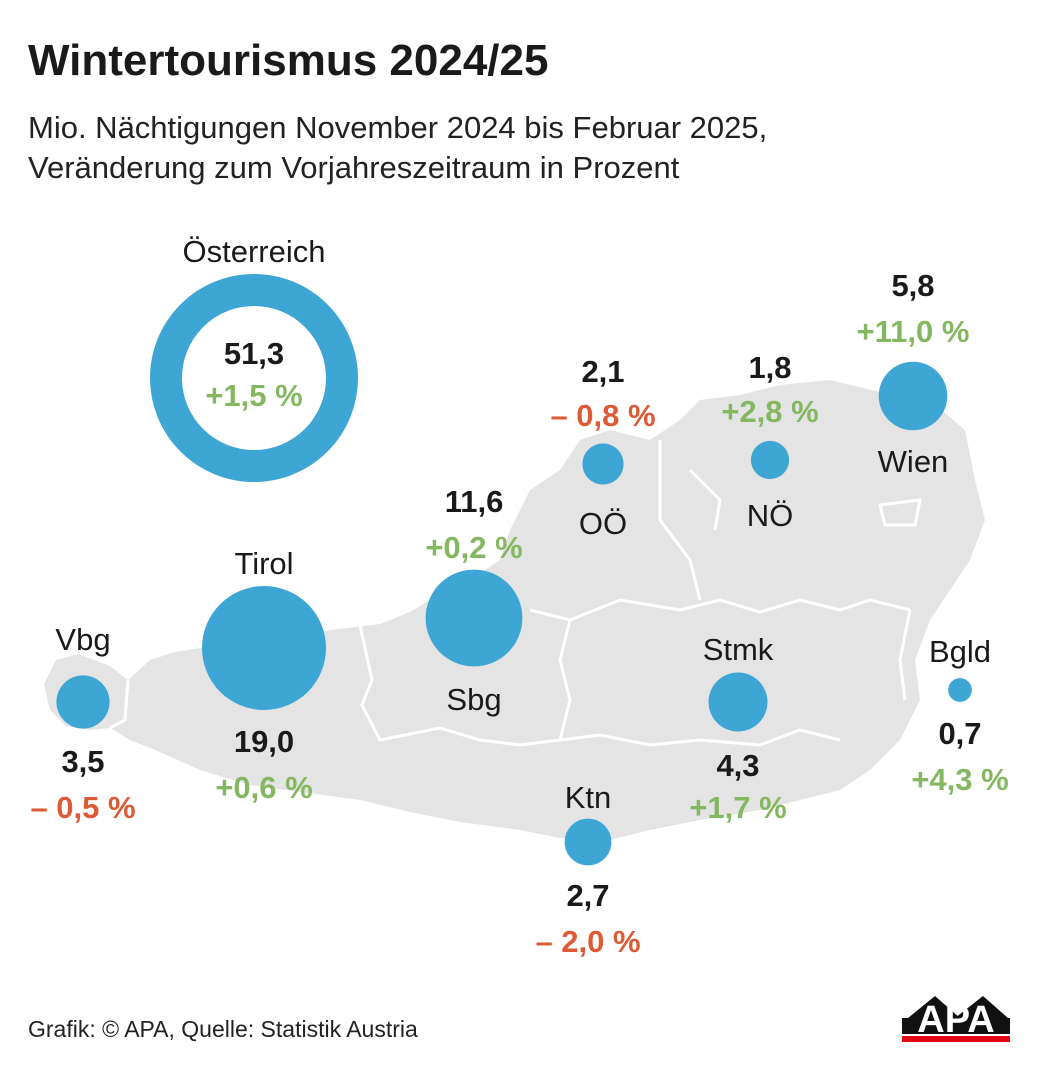 This screenshot has width=1040, height=1068. Describe the element at coordinates (82, 639) in the screenshot. I see `region-name-vbg: Vbg` at that location.